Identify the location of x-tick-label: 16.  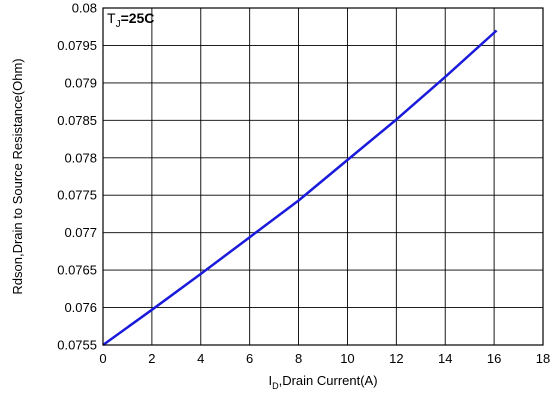
(494, 358).